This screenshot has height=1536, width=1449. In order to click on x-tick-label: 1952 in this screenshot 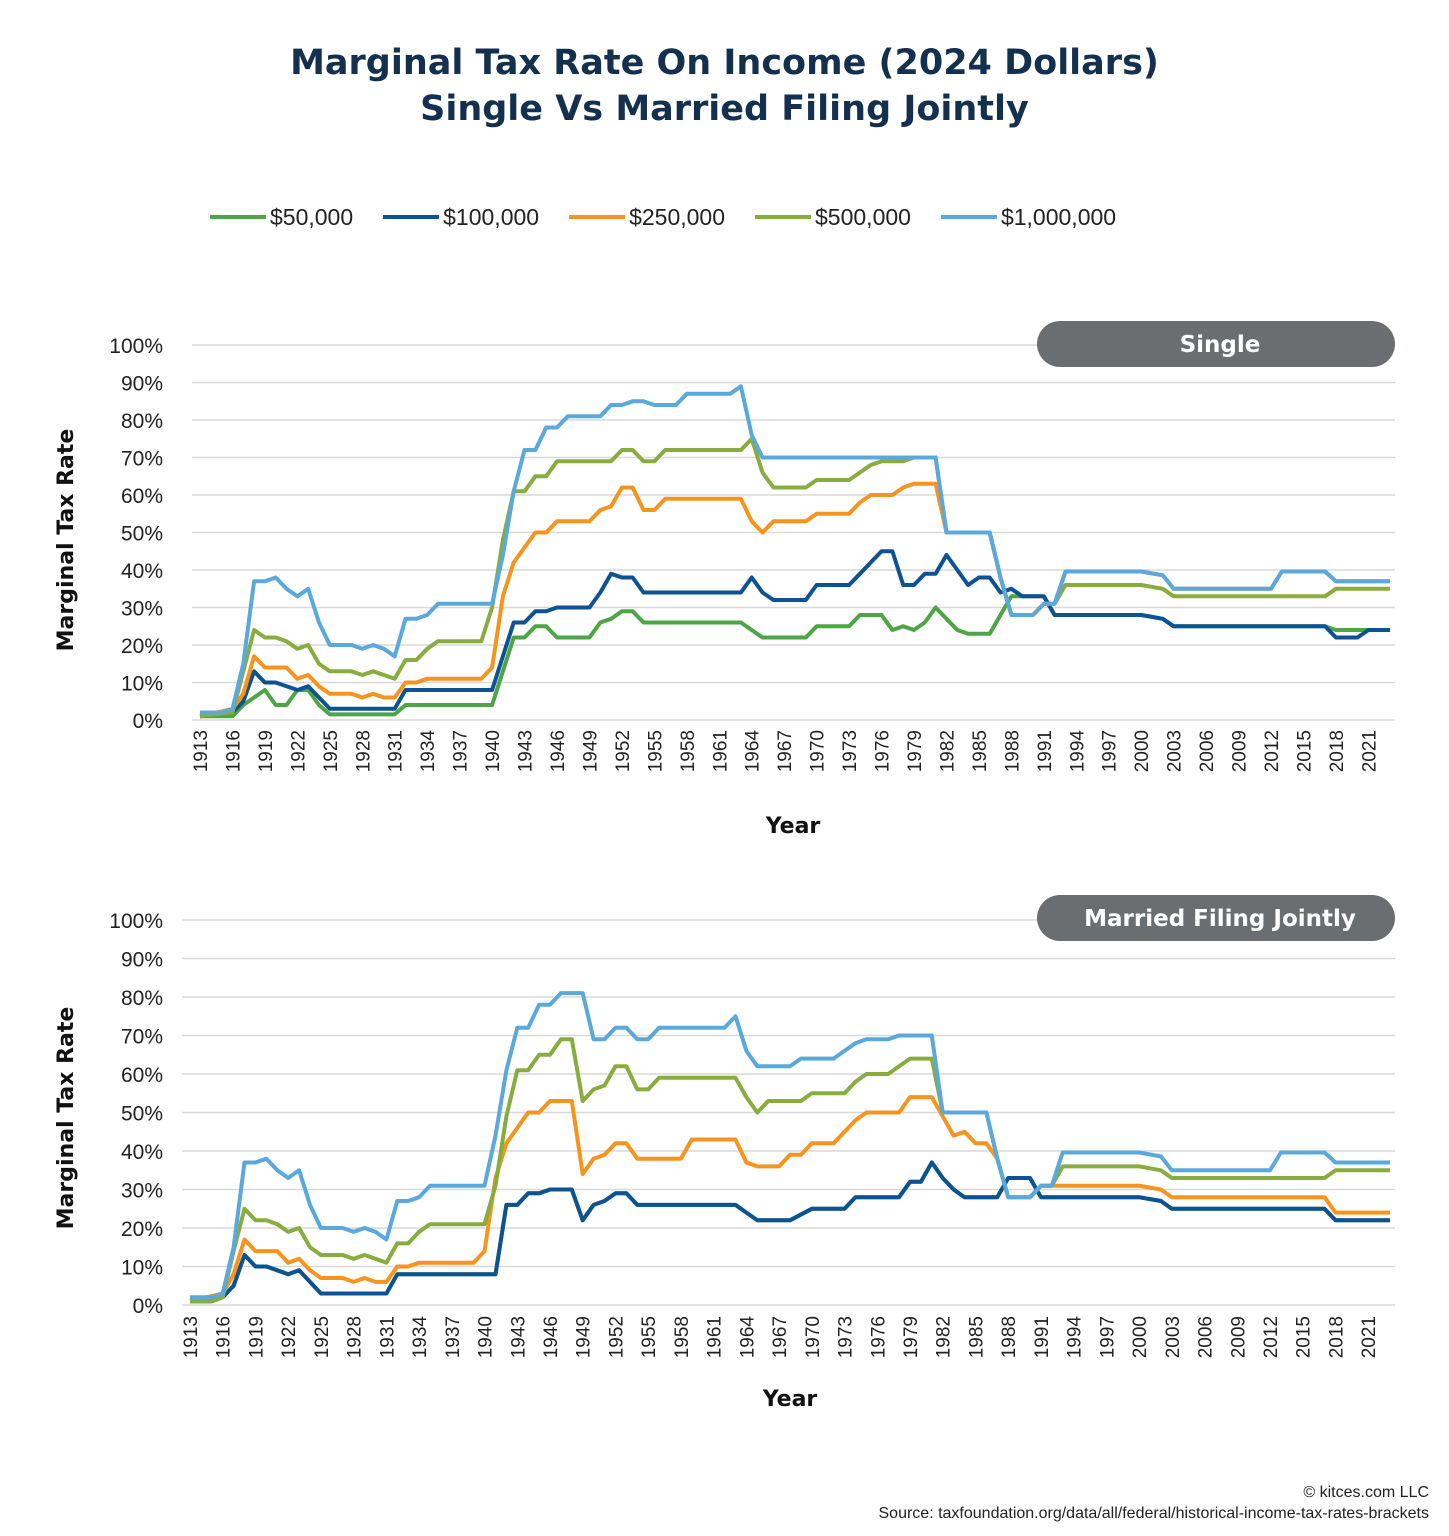, I will do `click(616, 1337)`.